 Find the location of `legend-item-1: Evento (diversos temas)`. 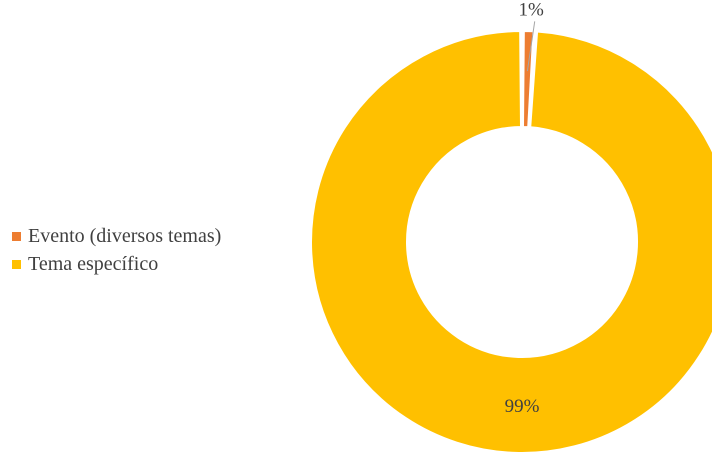

legend-item-1: Evento (diversos temas) is located at coordinates (116, 236).